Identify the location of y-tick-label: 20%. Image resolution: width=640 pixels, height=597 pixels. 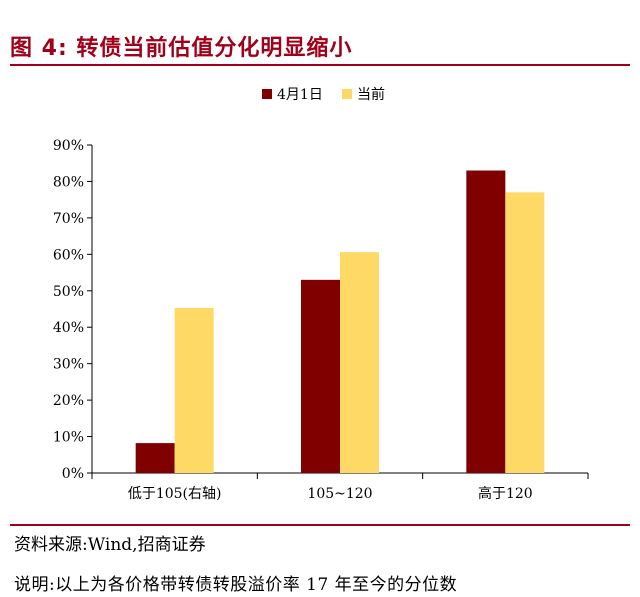
(68, 401).